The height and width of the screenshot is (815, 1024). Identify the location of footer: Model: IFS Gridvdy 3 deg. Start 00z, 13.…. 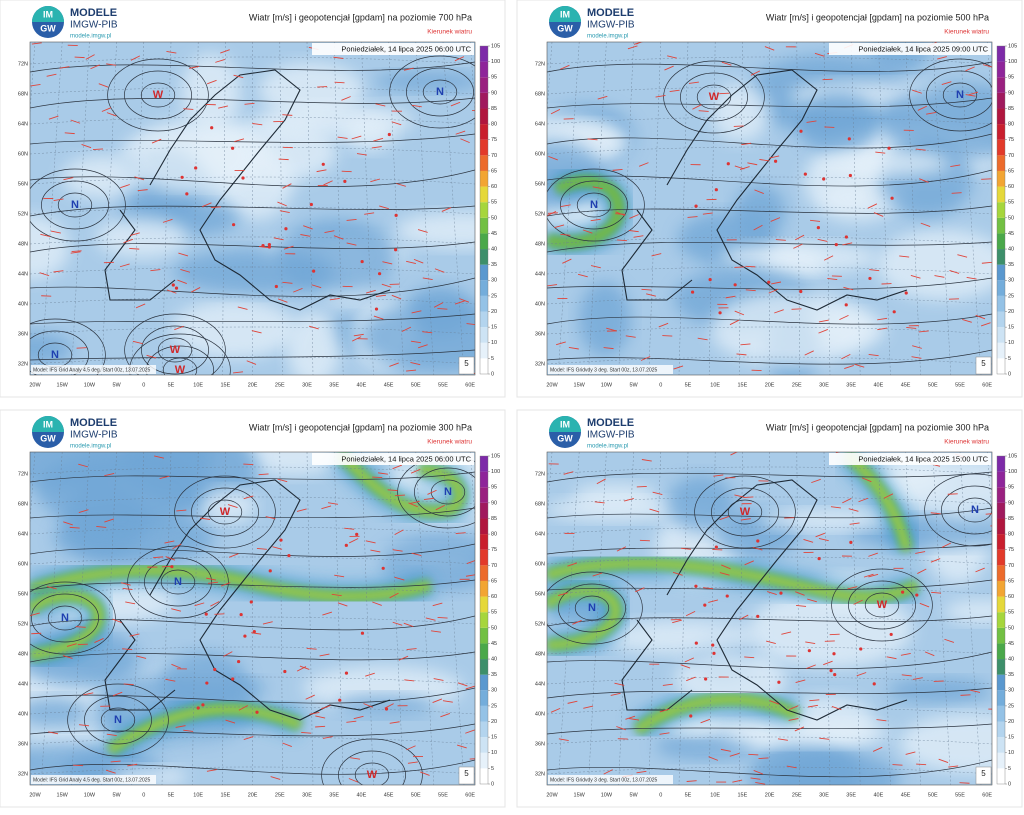
(604, 780).